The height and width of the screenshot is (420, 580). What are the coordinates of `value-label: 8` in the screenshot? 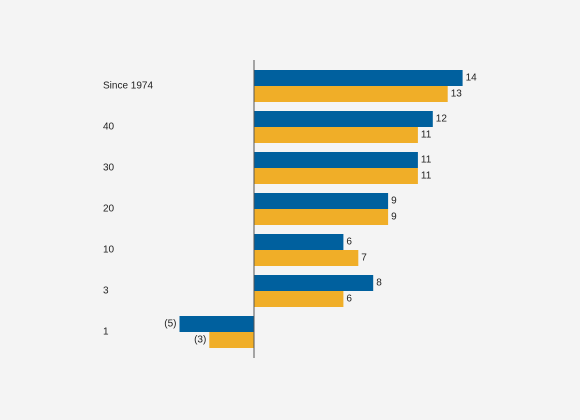 It's located at (379, 283).